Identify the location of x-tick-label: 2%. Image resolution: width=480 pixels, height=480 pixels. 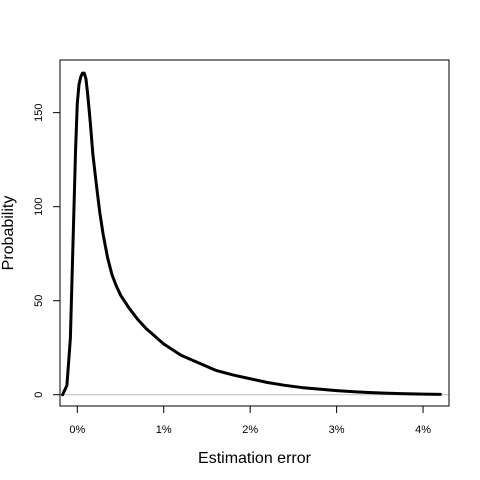
(250, 430).